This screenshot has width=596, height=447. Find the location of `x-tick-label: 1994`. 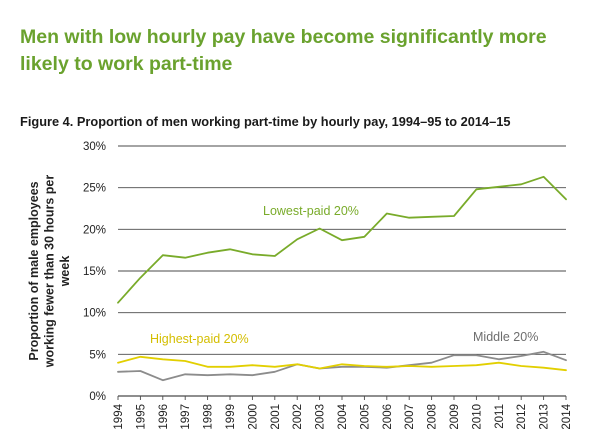

x-tick-label: 1994 is located at coordinates (119, 416).